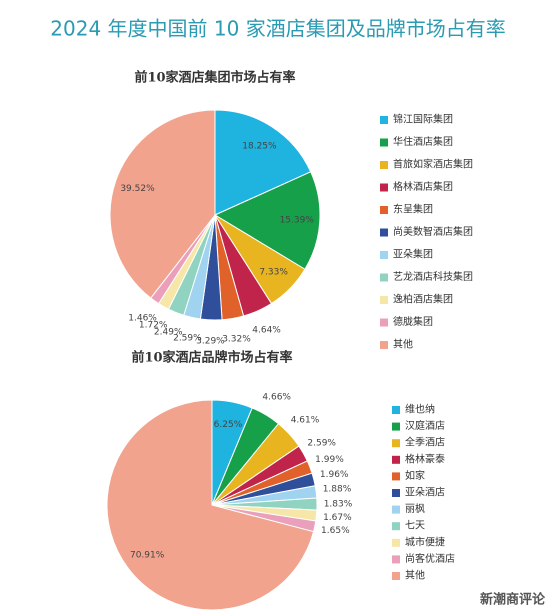 This screenshot has width=557, height=615. I want to click on value-label: 7.33%, so click(273, 273).